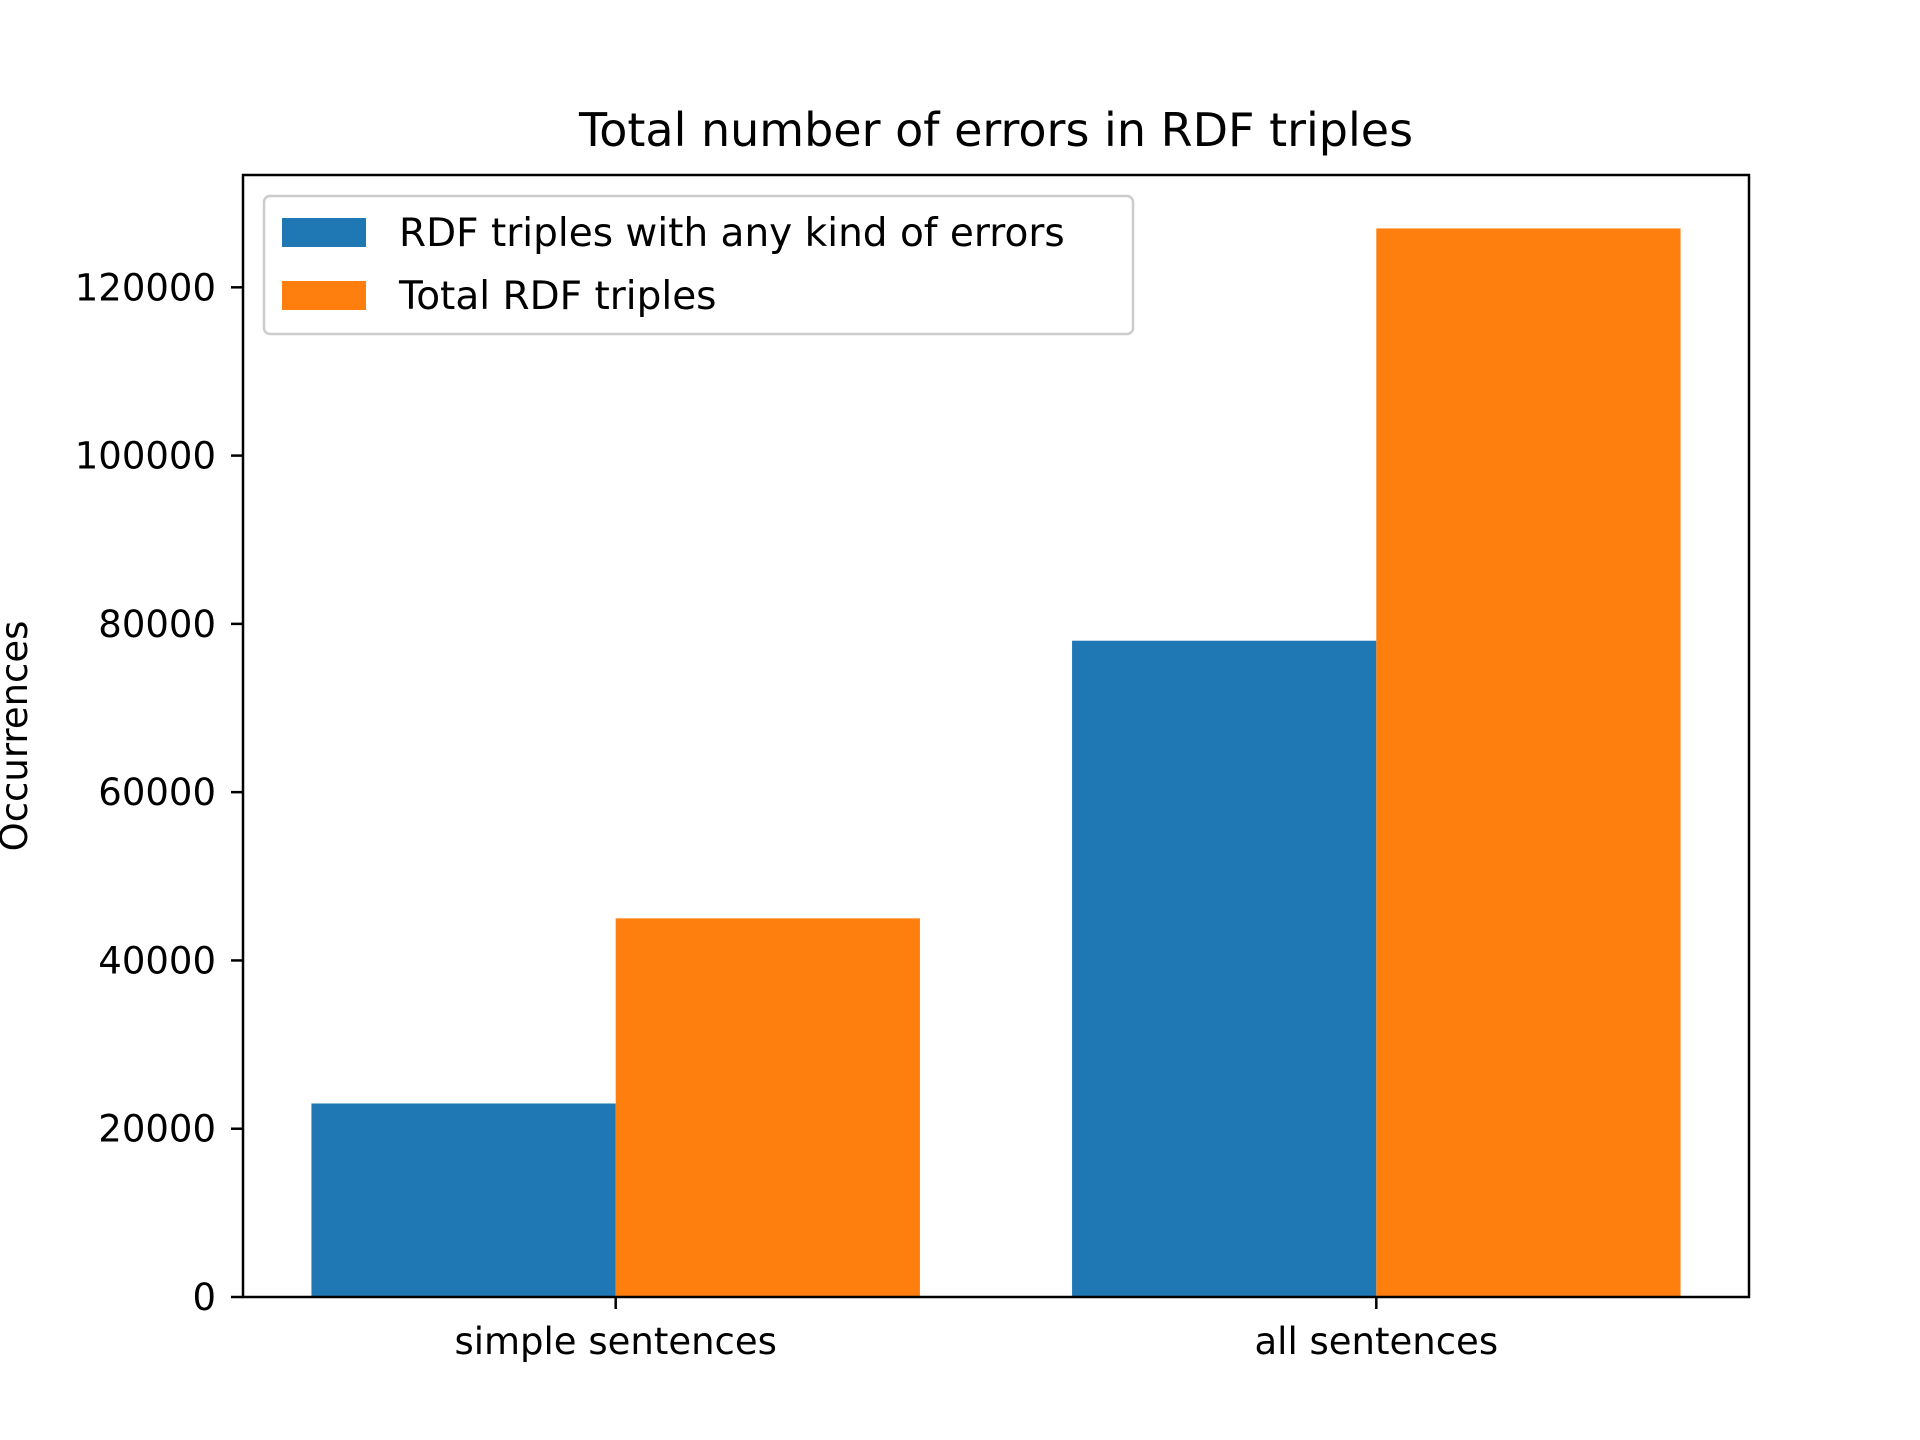 This screenshot has width=1920, height=1440. What do you see at coordinates (157, 1129) in the screenshot?
I see `y-tick-label: 20000` at bounding box center [157, 1129].